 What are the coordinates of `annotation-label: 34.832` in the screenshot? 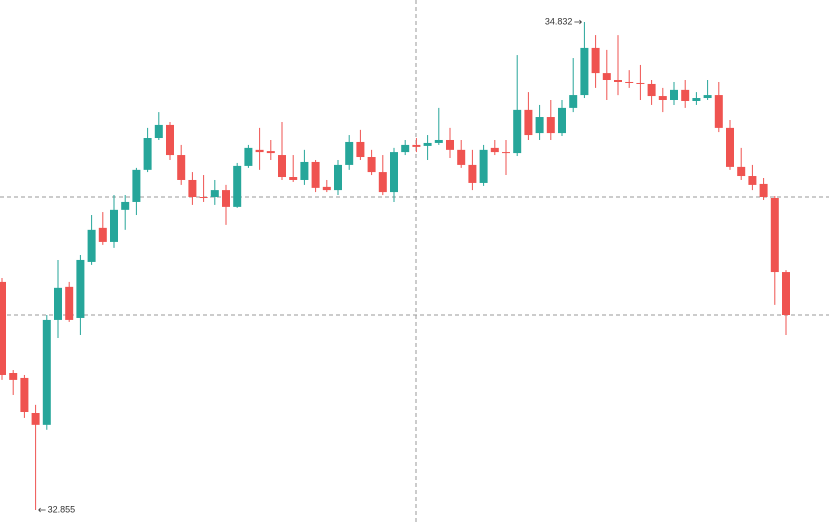 It's located at (559, 21).